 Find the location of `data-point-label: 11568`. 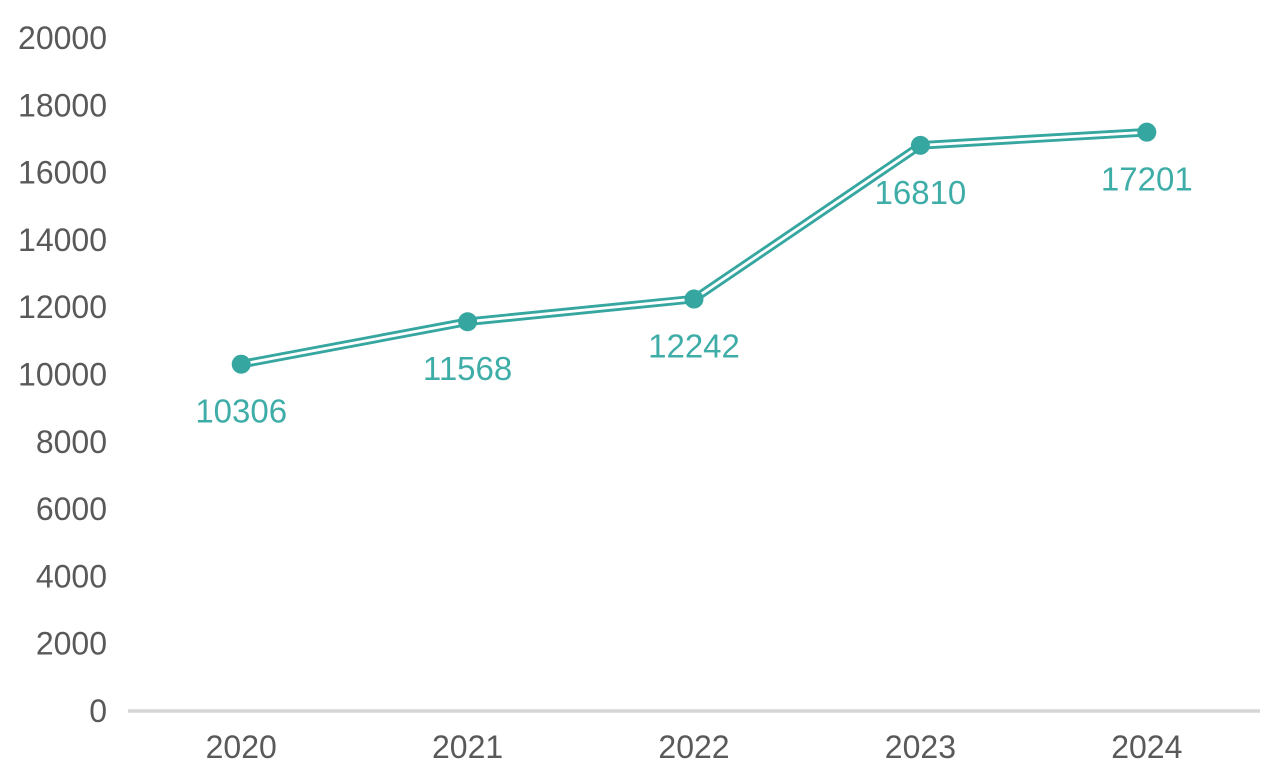

data-point-label: 11568 is located at coordinates (467, 368).